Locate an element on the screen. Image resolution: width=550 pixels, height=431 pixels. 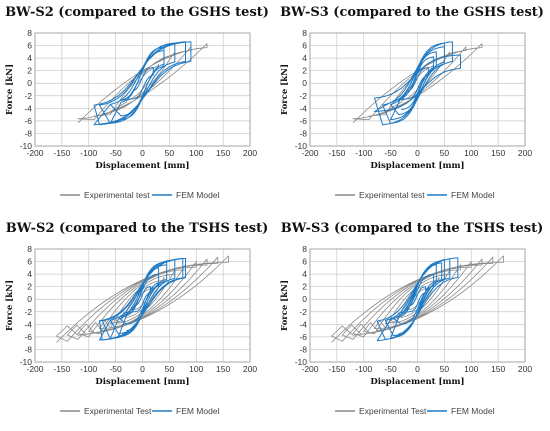
chart-title: BW-S3 (compared to the TSHS test) is located at coordinates (412, 228).